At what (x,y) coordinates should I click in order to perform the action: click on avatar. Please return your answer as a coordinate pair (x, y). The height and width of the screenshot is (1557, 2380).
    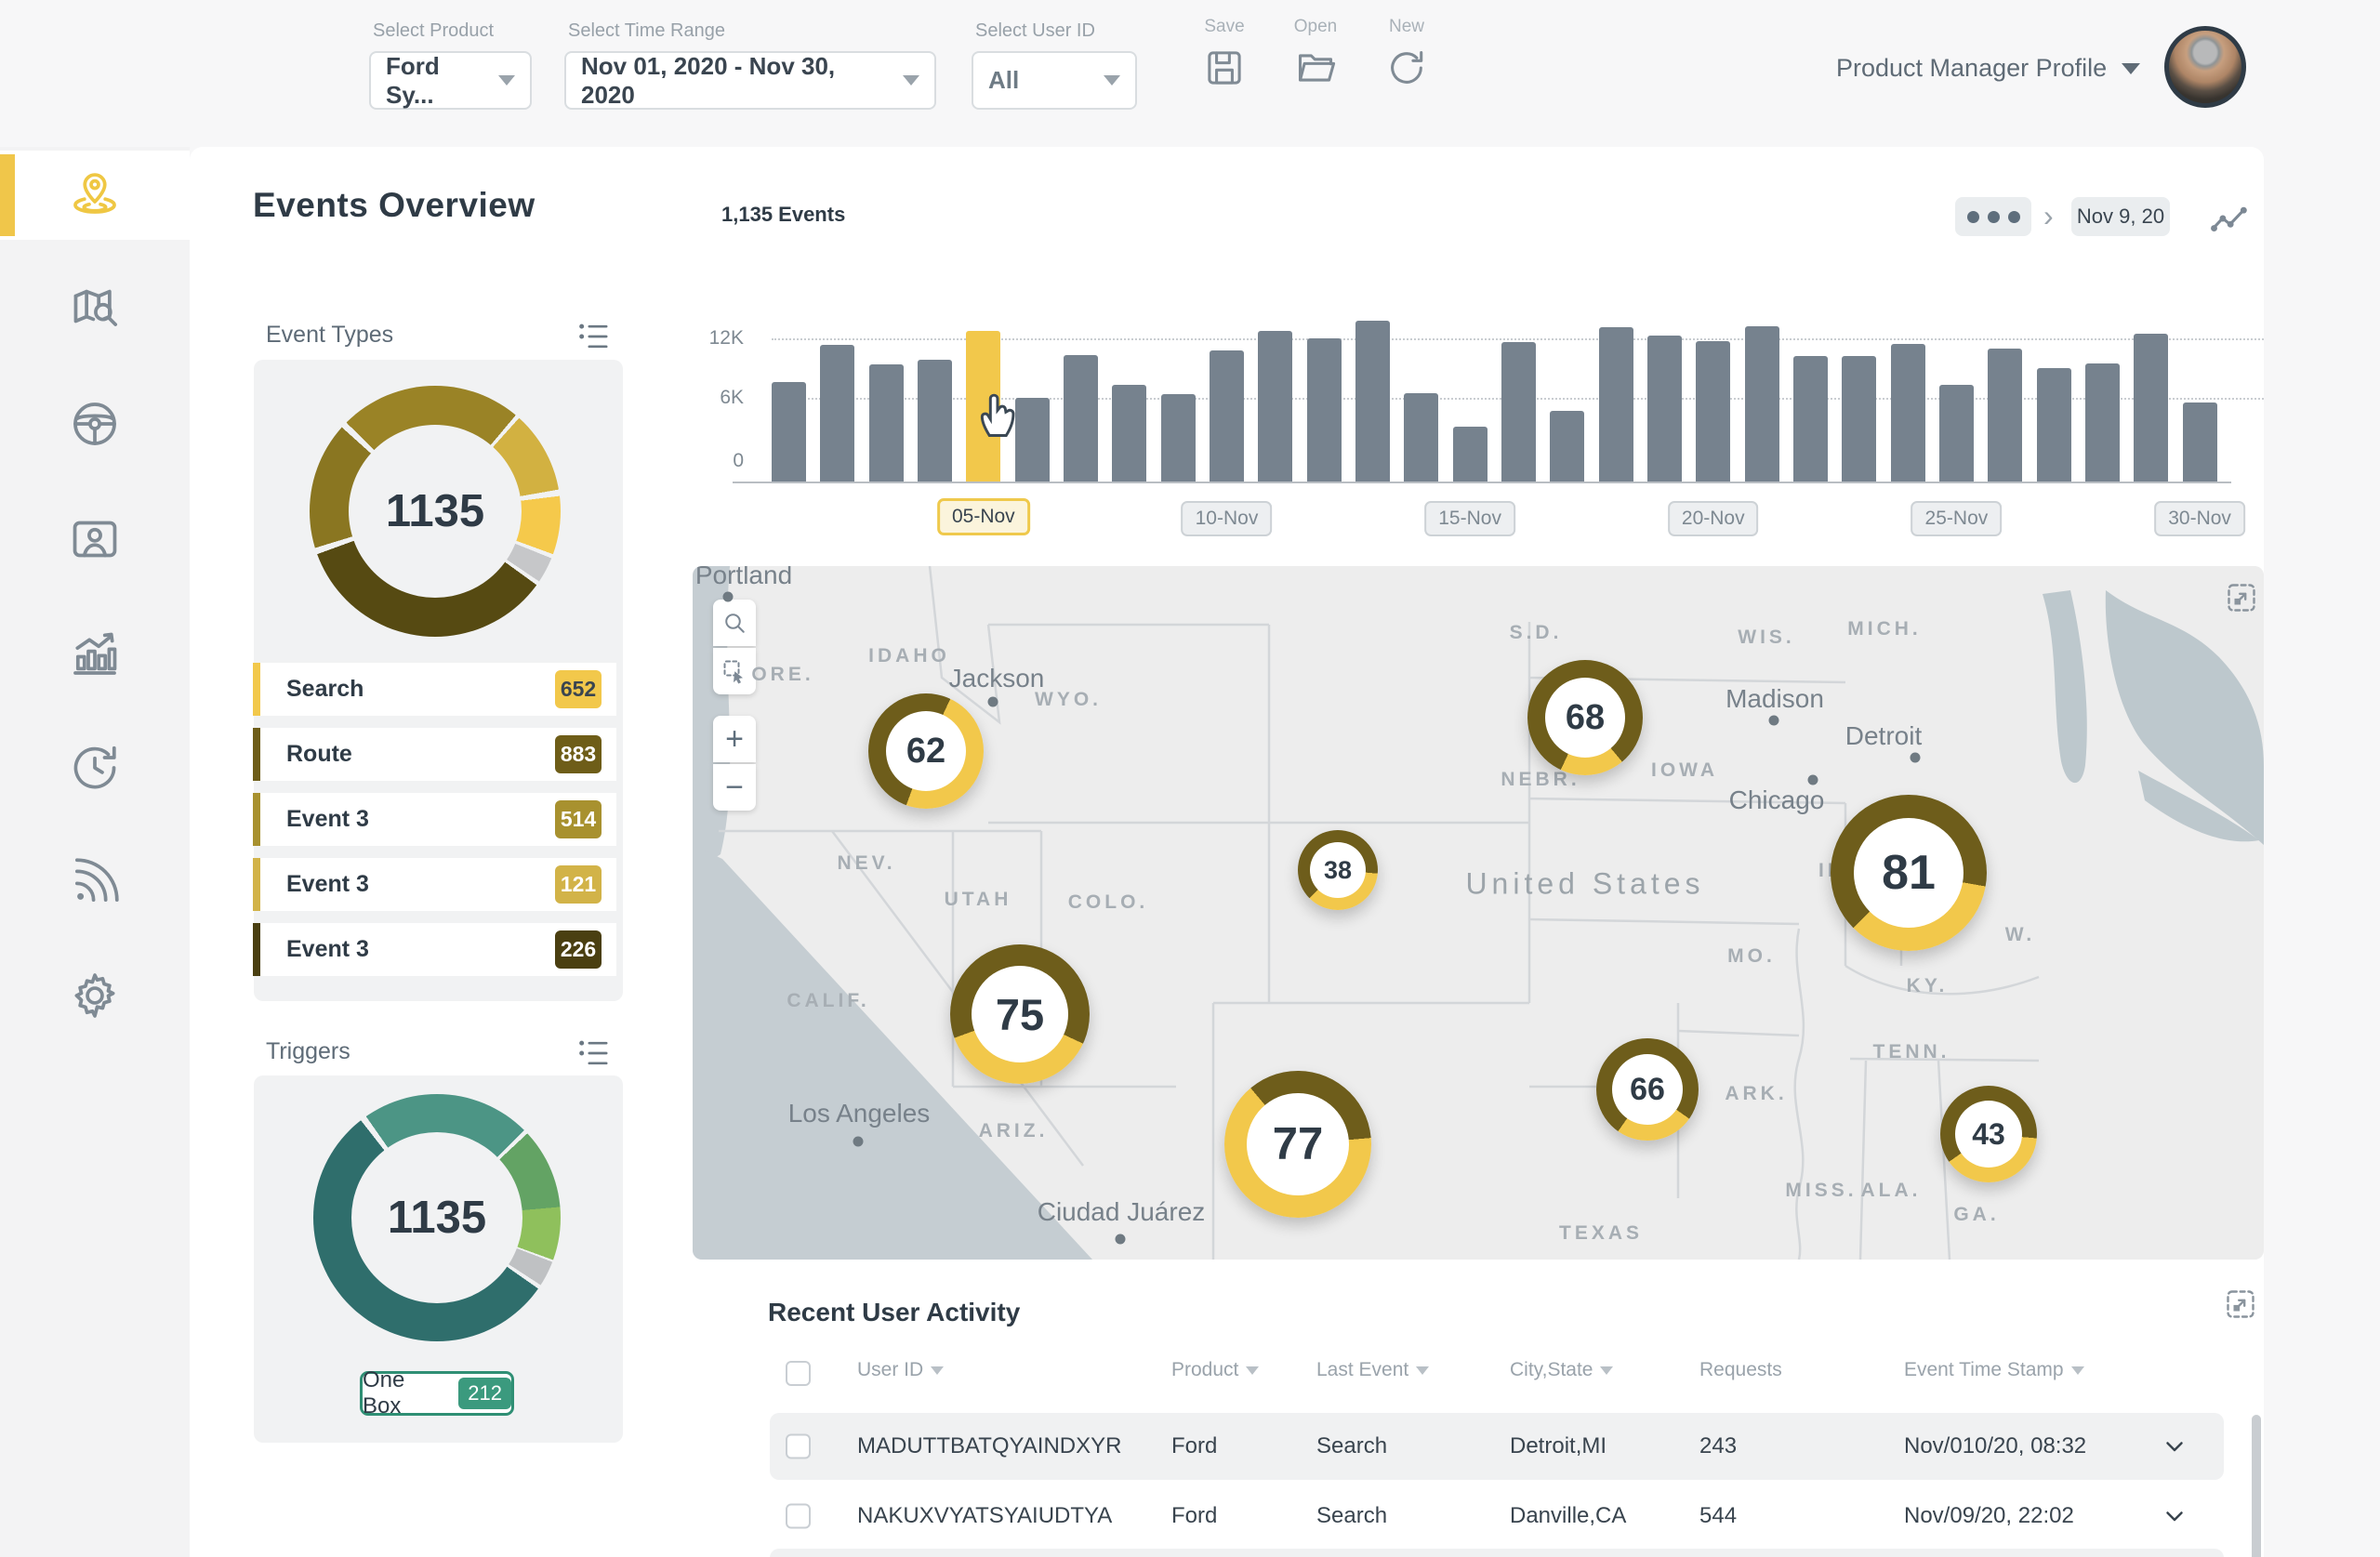
    Looking at the image, I should click on (2205, 67).